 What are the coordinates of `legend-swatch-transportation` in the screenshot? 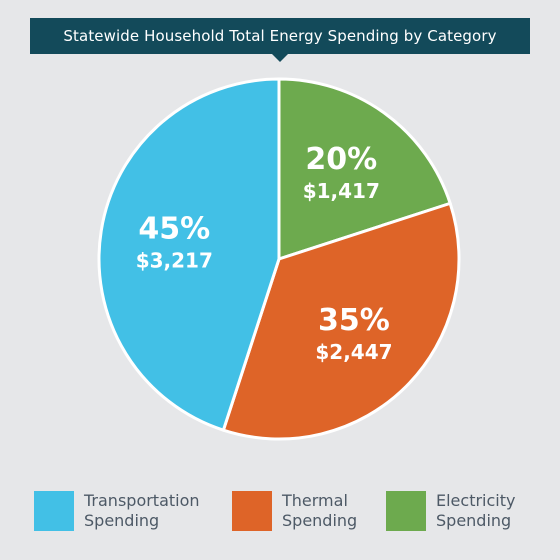 It's located at (54, 511).